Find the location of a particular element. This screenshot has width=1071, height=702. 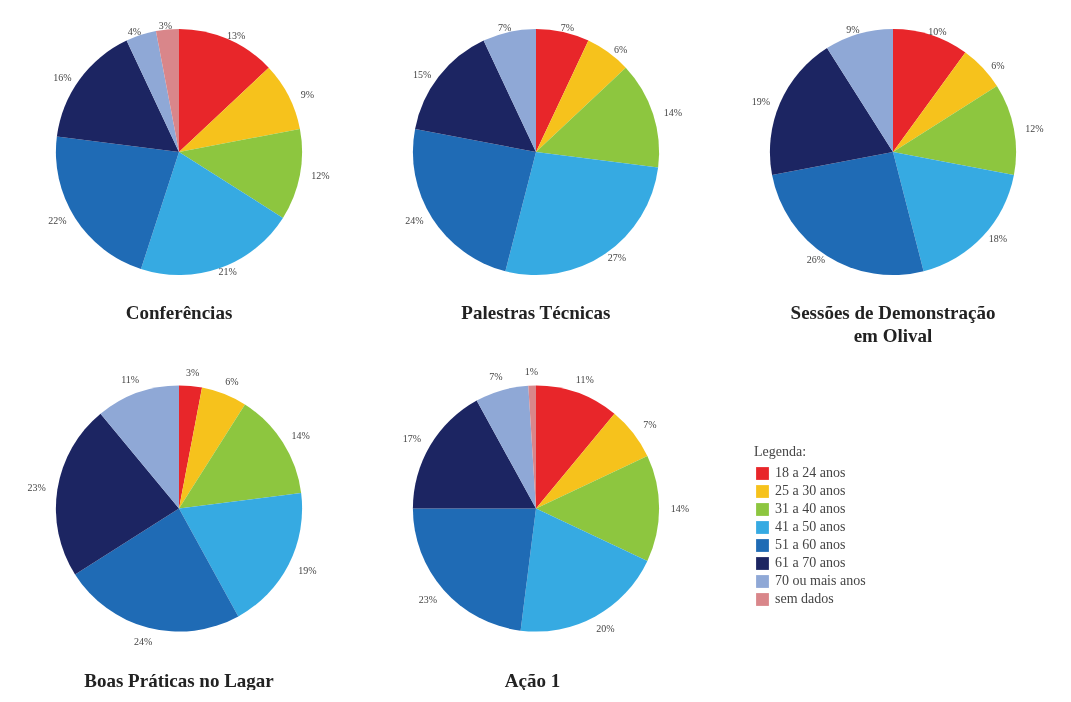

data-label: 17% is located at coordinates (412, 439).